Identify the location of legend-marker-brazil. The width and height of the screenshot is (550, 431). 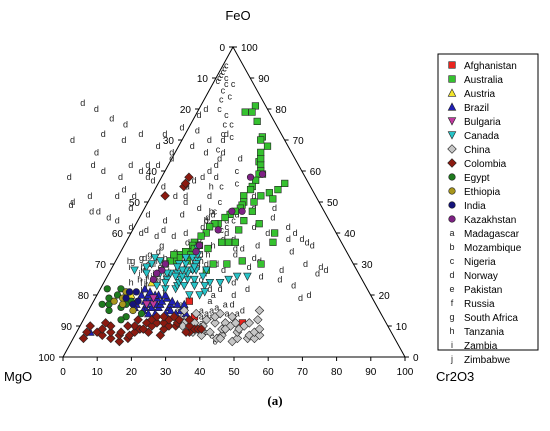
(452, 106).